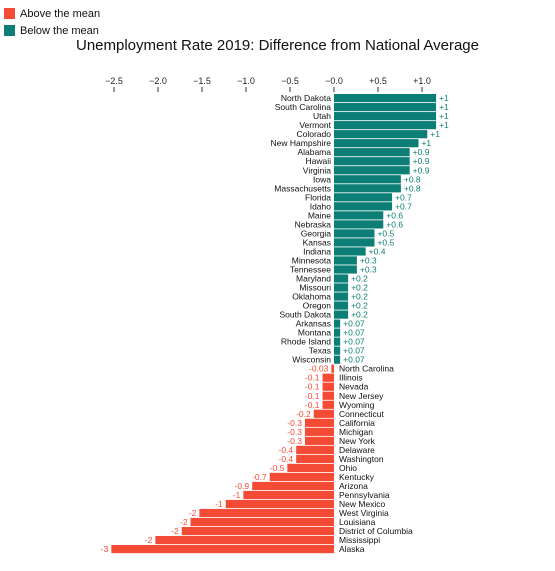 Image resolution: width=555 pixels, height=571 pixels. Describe the element at coordinates (316, 233) in the screenshot. I see `state-label: Georgia` at that location.